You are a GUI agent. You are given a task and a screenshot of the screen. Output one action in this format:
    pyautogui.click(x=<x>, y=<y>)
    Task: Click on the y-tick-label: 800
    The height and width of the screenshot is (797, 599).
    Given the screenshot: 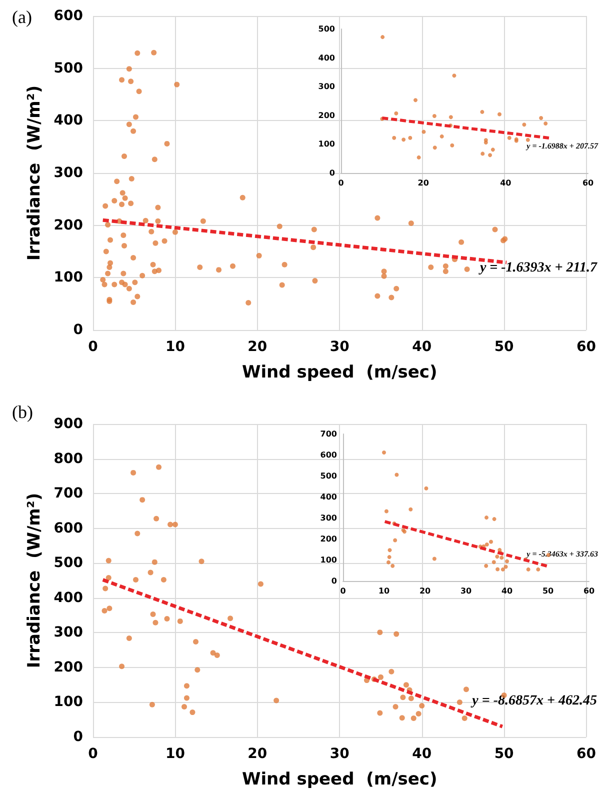 What is the action you would take?
    pyautogui.click(x=69, y=458)
    